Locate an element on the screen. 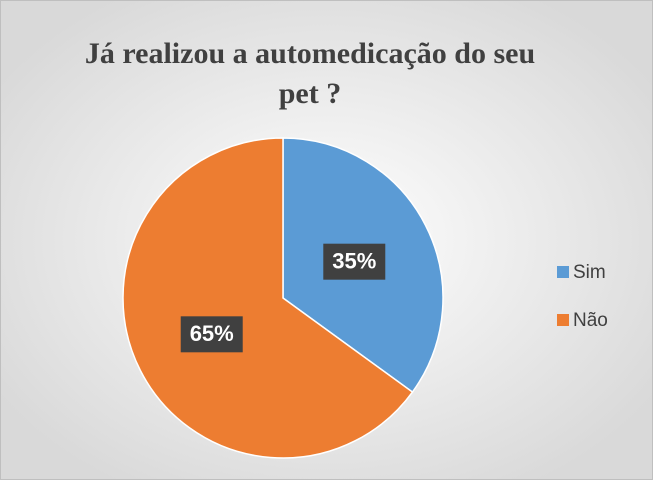 This screenshot has height=480, width=653. data-label: 65% is located at coordinates (212, 333).